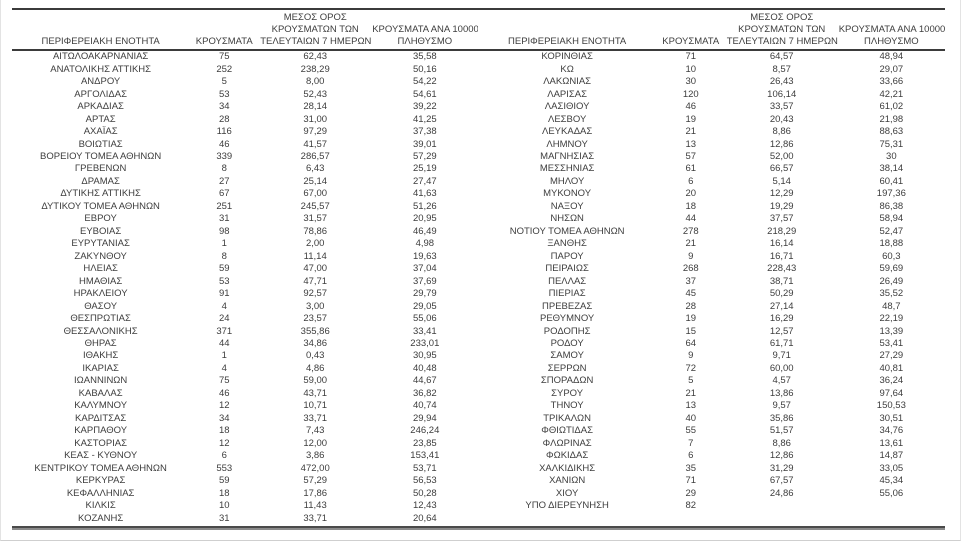 The width and height of the screenshot is (961, 541). I want to click on per100k-value: 18,88, so click(891, 244).